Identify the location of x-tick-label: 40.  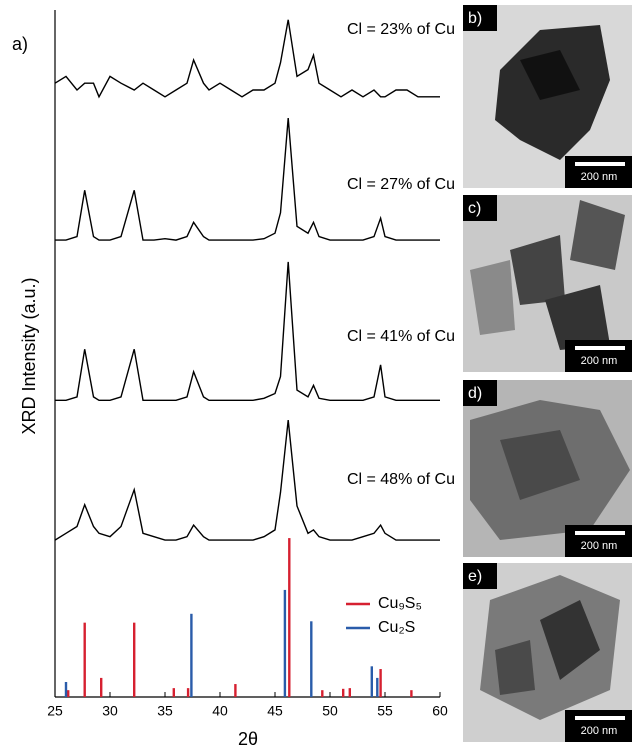
(220, 711).